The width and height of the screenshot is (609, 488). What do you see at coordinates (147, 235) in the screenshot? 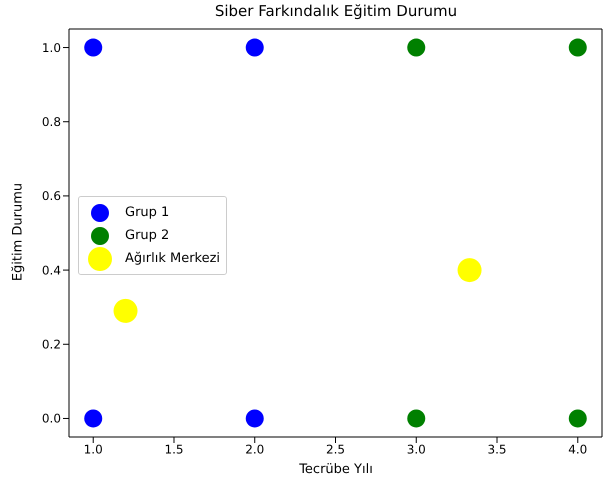
I see `legend-label: Grup 2` at bounding box center [147, 235].